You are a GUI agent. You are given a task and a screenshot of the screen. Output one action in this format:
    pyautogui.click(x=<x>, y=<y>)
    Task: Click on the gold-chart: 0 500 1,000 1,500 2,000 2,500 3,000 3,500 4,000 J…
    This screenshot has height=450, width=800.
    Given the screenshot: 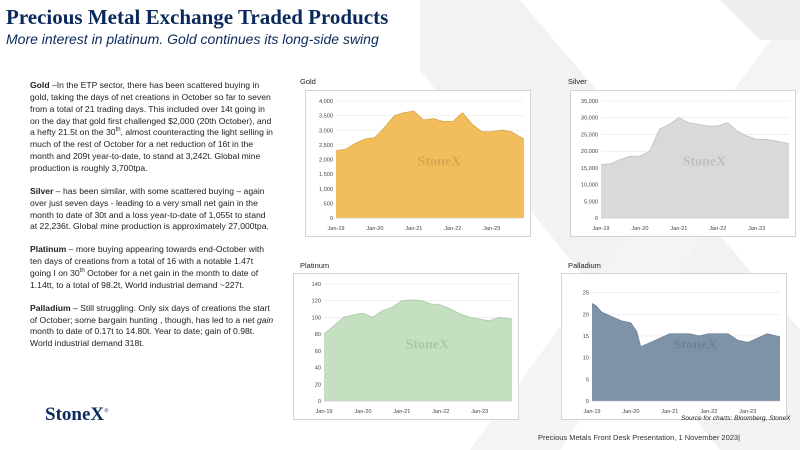 What is the action you would take?
    pyautogui.click(x=418, y=163)
    